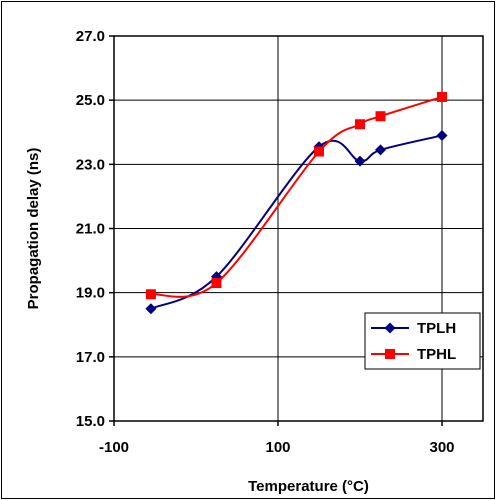  I want to click on x-tick-label: 300, so click(441, 447).